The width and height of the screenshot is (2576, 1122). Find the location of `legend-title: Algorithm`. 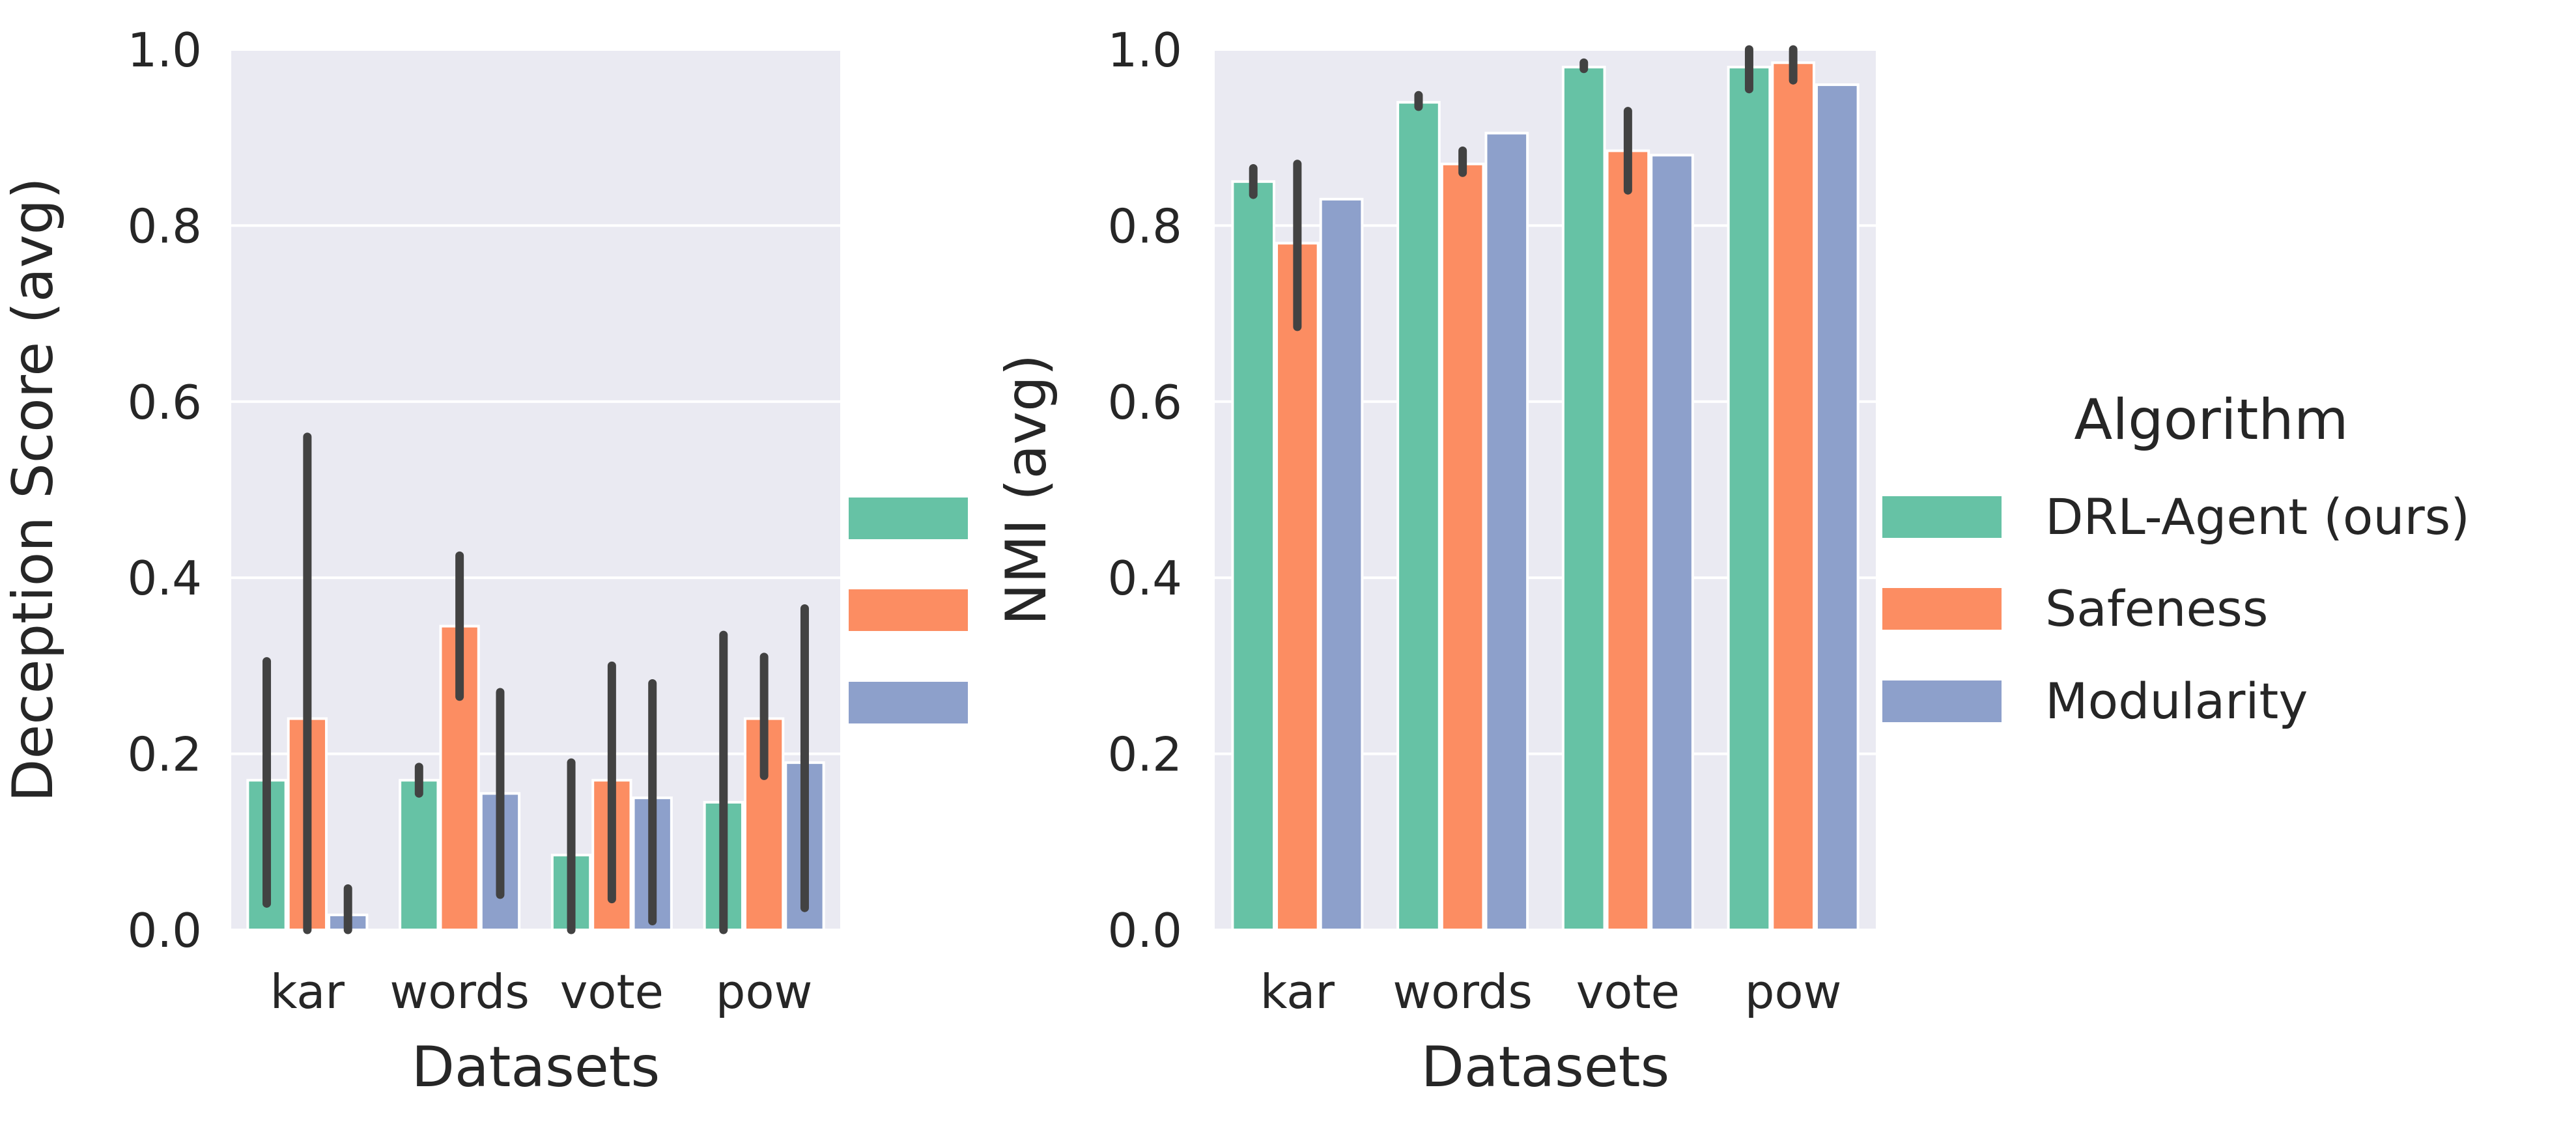

legend-title: Algorithm is located at coordinates (2211, 420).